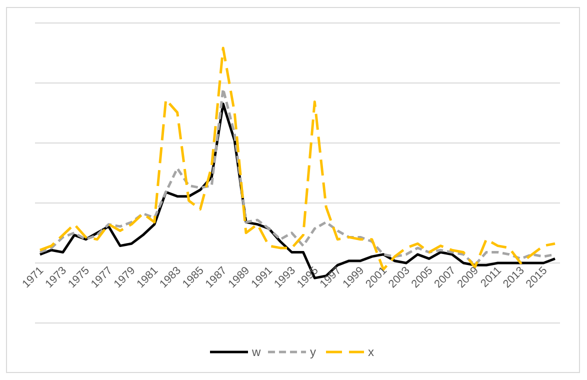 This screenshot has width=587, height=380. What do you see at coordinates (371, 352) in the screenshot?
I see `legend-label: x` at bounding box center [371, 352].